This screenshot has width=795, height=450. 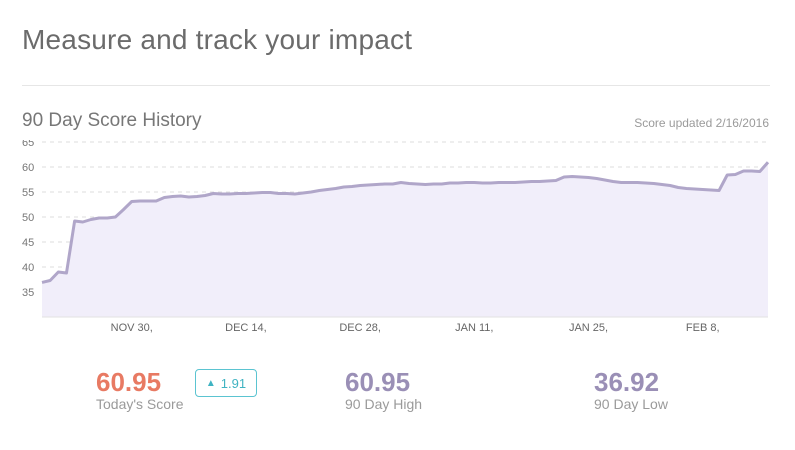 What do you see at coordinates (474, 328) in the screenshot?
I see `x-tick-label: JAN 11,` at bounding box center [474, 328].